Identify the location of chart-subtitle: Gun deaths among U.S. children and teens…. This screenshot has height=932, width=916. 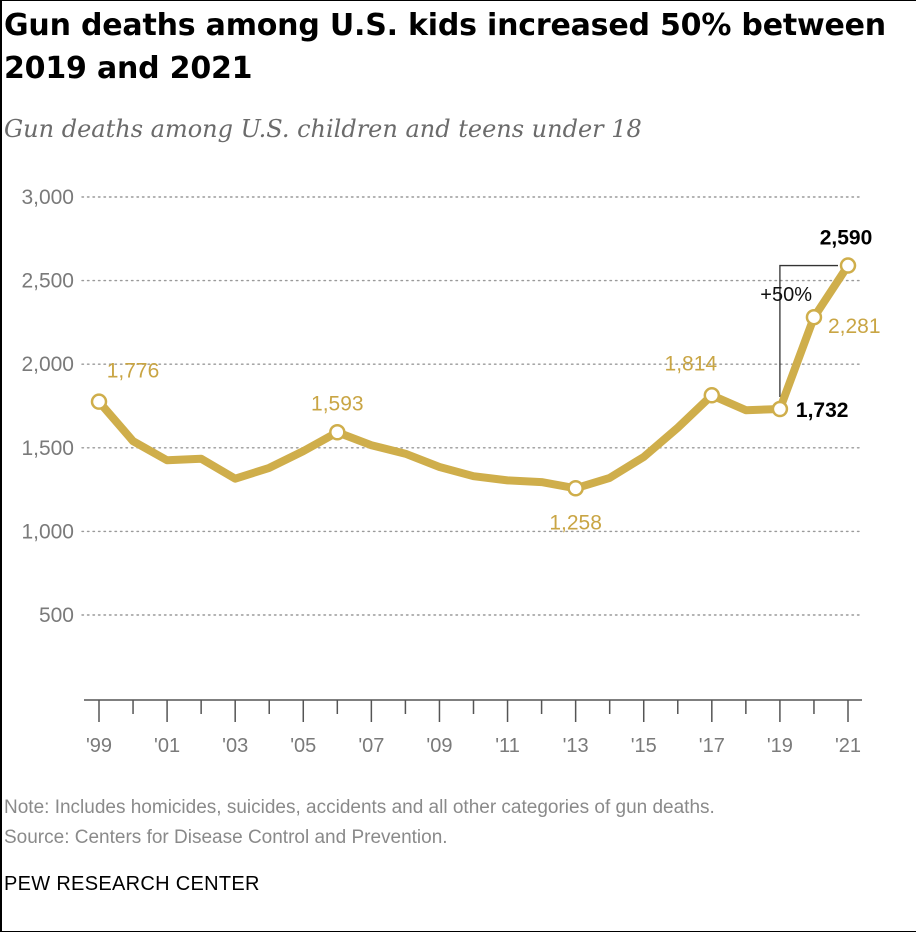
(323, 129).